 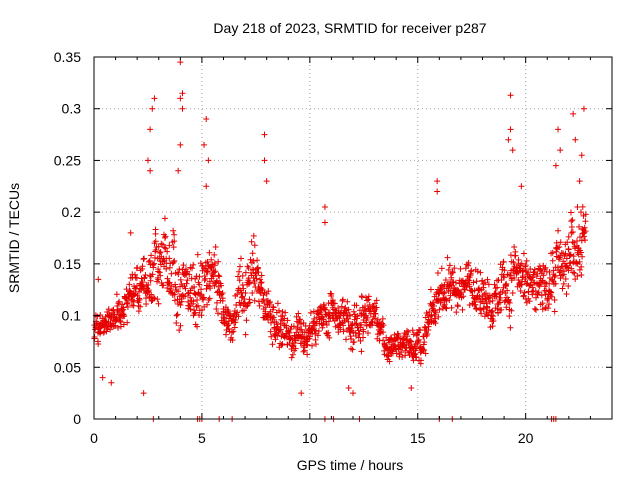 I want to click on x-tick-labels: 0 5 10 15 20, so click(x=312, y=438).